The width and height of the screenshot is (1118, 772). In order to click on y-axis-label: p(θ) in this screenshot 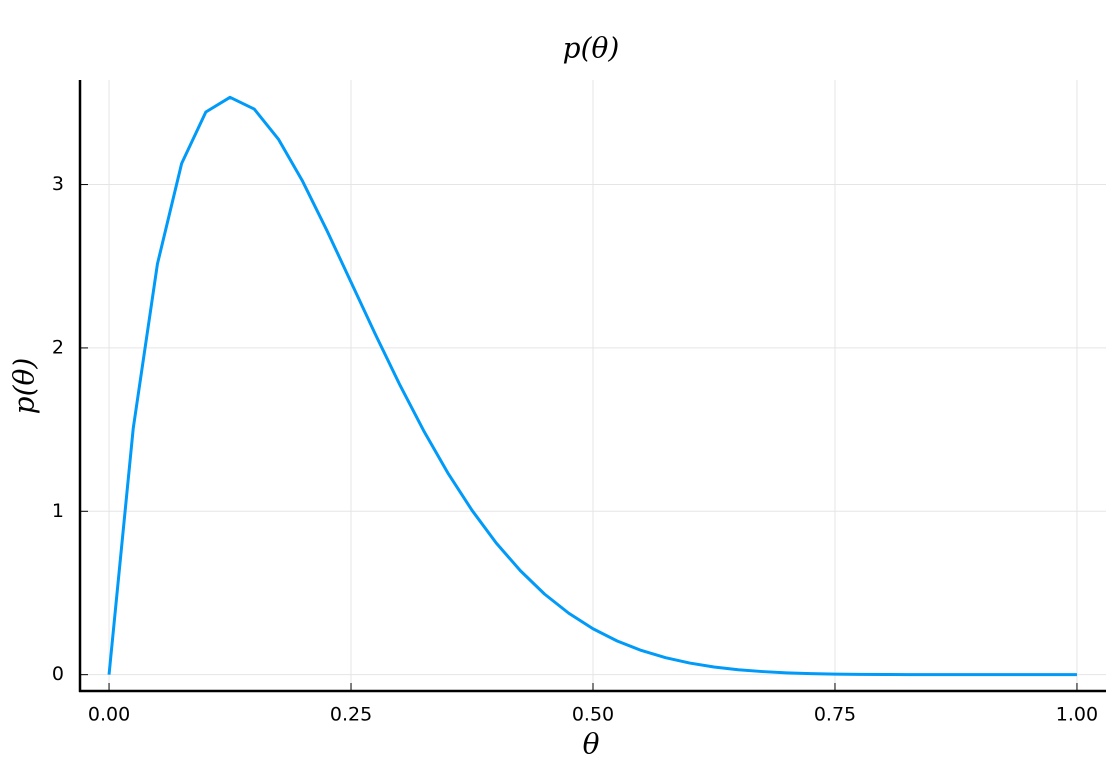, I will do `click(24, 386)`.